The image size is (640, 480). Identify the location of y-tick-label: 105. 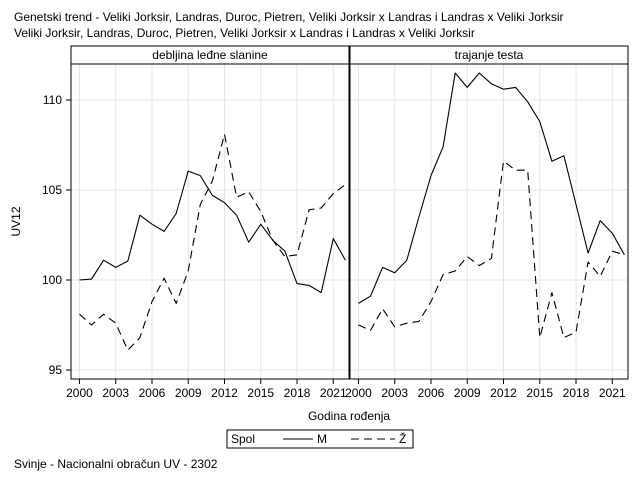
(52, 190).